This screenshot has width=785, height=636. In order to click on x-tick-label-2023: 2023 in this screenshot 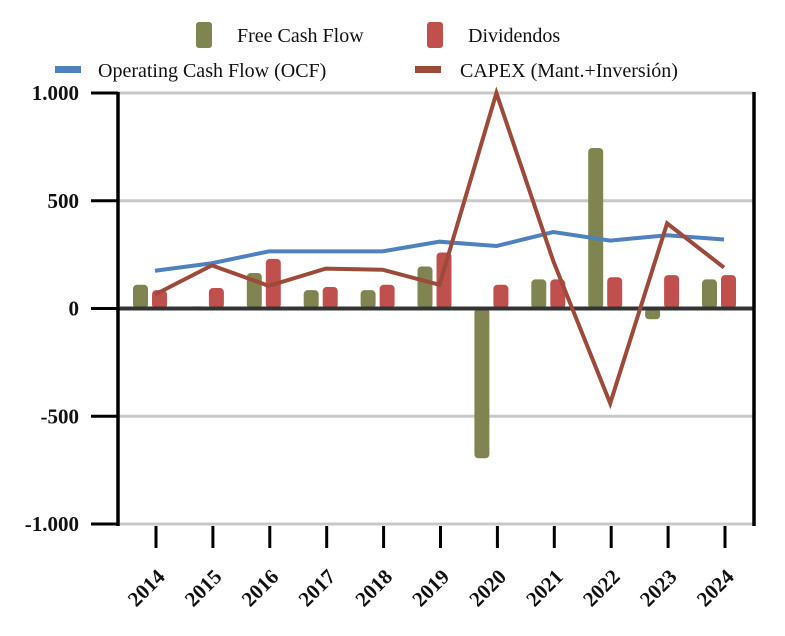, I will do `click(658, 588)`.